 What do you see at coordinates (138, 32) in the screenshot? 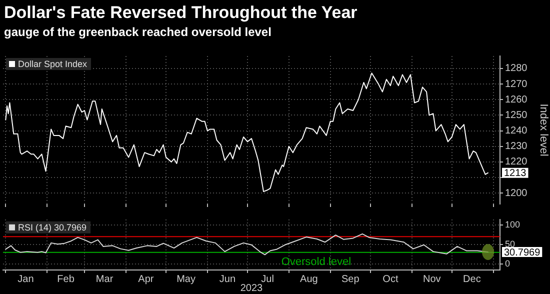
I see `chart-subtitle: gauge of the greenback reached oversold level` at bounding box center [138, 32].